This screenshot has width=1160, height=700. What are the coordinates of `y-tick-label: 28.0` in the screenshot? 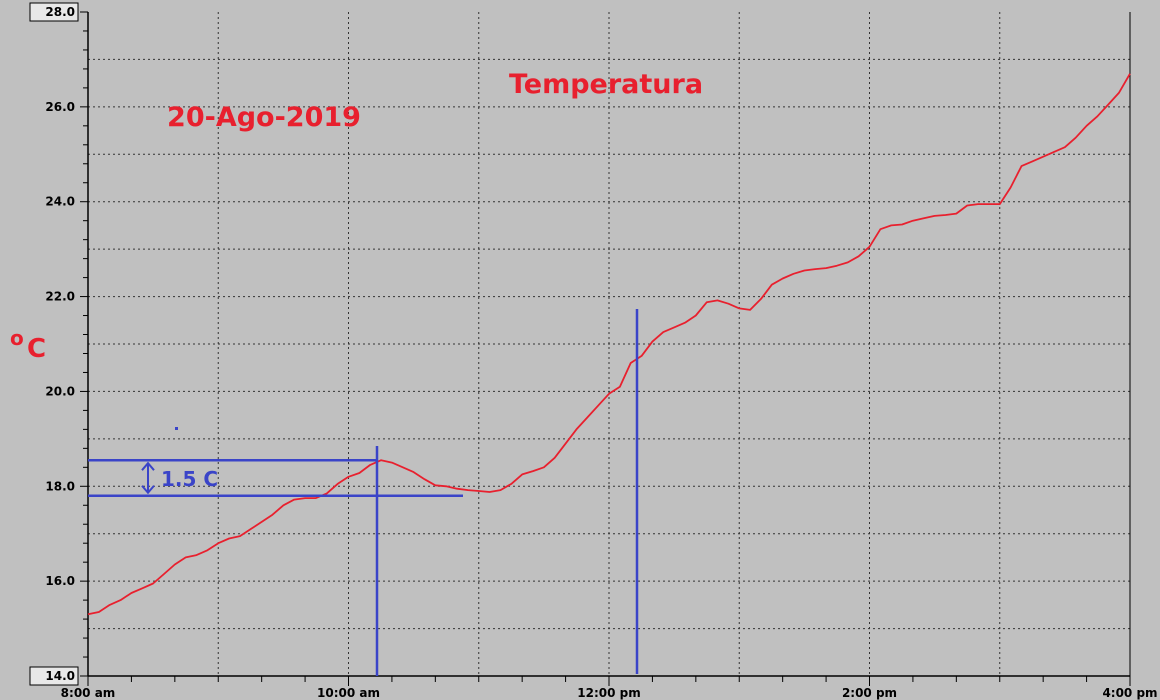 It's located at (60, 12).